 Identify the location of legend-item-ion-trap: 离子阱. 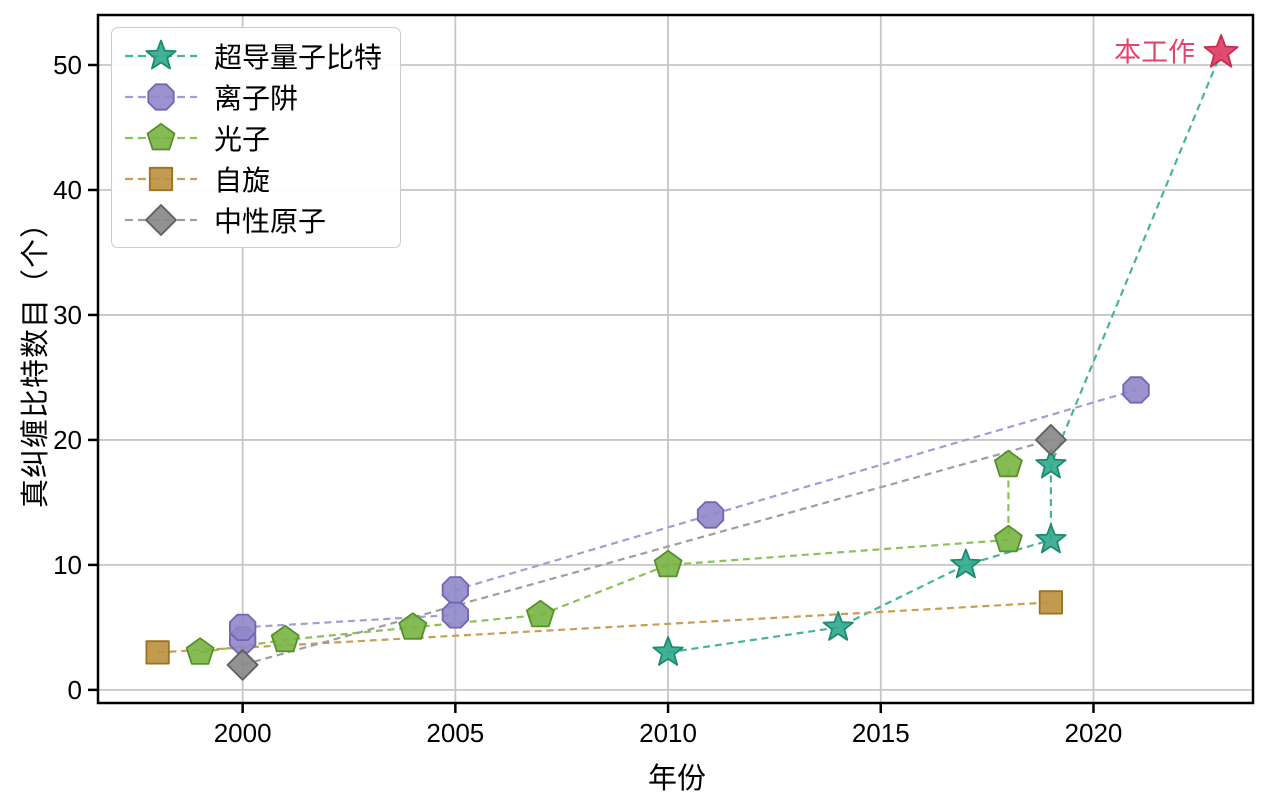
(252, 96).